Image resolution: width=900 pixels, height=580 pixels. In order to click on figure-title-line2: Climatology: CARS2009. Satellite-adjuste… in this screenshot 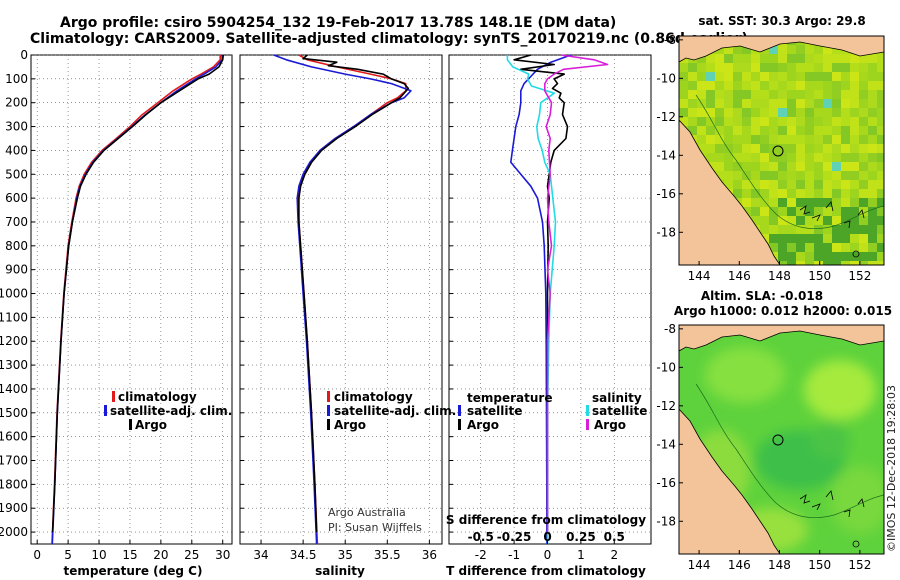, I will do `click(389, 39)`.